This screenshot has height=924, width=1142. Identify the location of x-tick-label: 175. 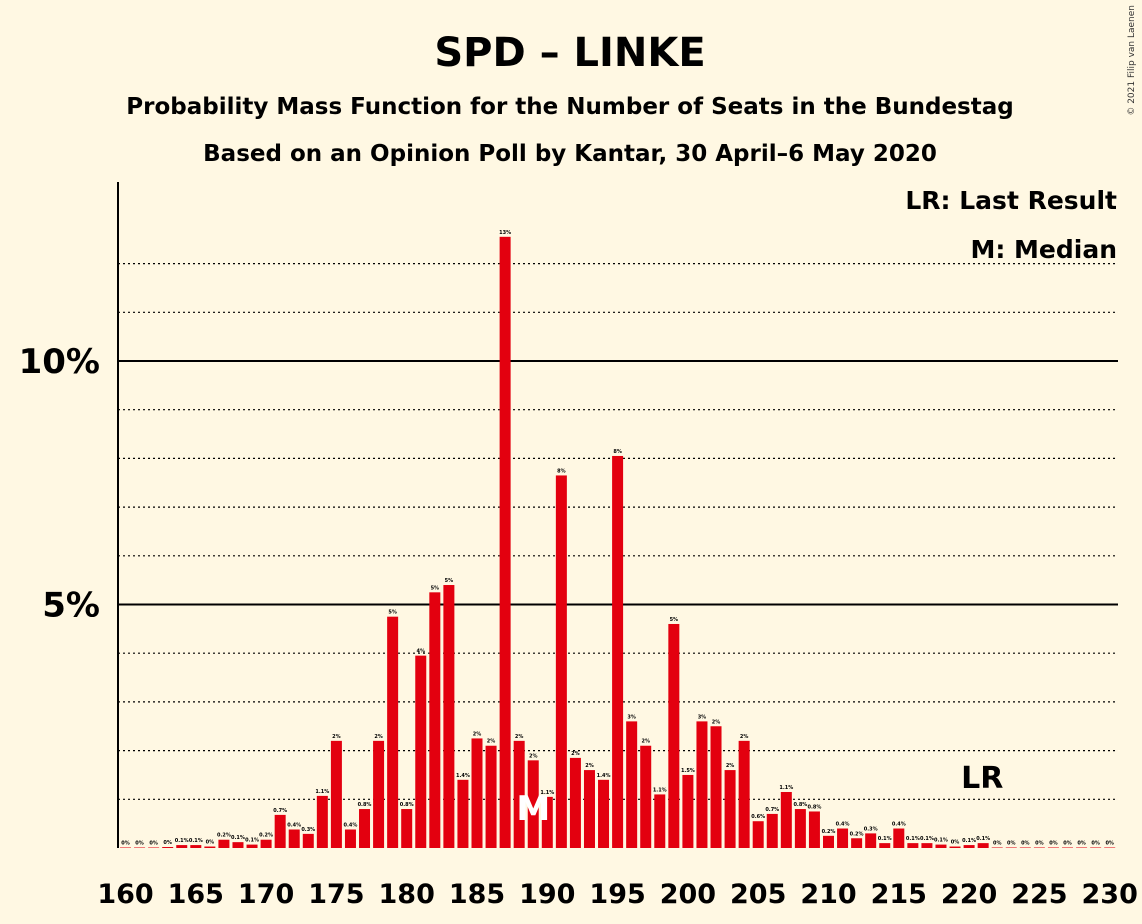
(336, 894).